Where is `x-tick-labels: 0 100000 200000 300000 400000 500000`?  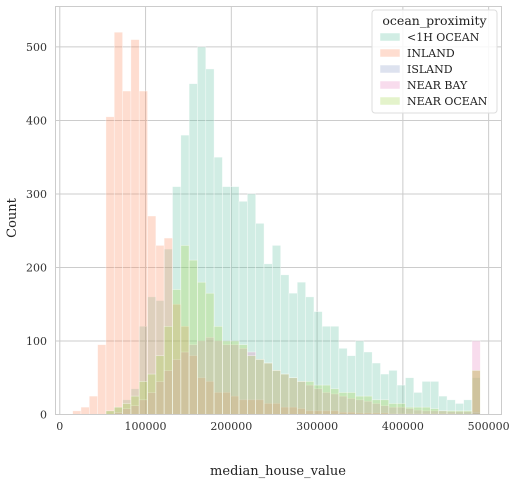
x-tick-labels: 0 100000 200000 300000 400000 500000 is located at coordinates (282, 426).